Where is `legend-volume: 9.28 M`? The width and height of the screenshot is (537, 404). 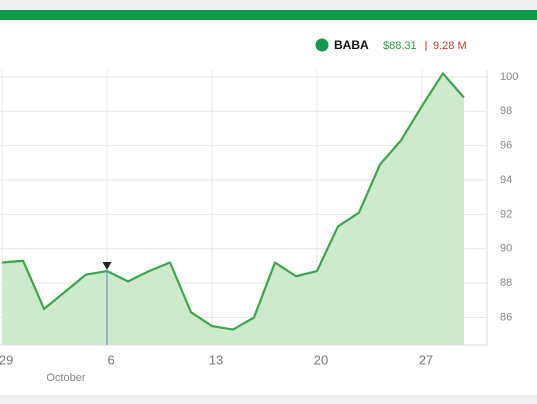 legend-volume: 9.28 M is located at coordinates (450, 46).